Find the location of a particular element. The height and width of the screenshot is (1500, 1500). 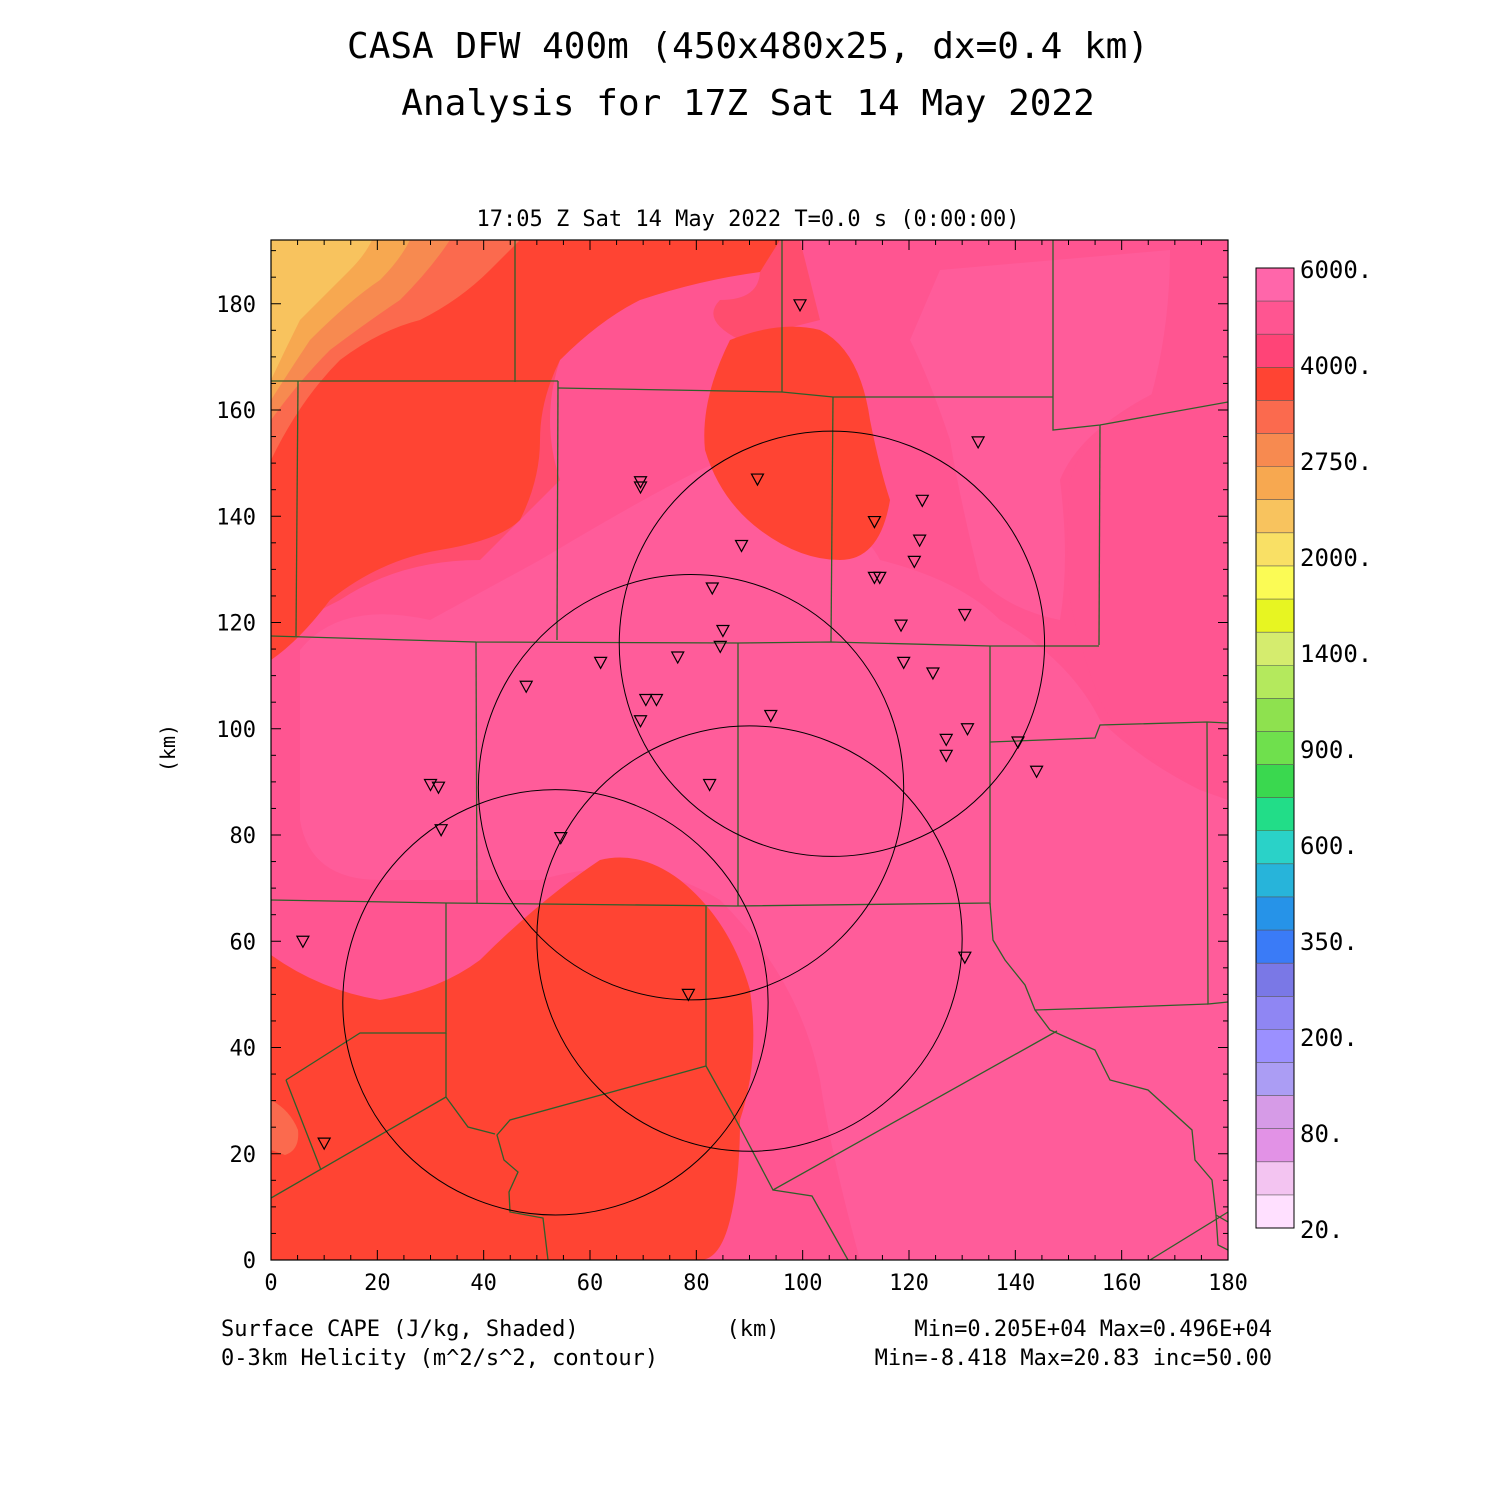

y-tick-label: 140 is located at coordinates (236, 517).